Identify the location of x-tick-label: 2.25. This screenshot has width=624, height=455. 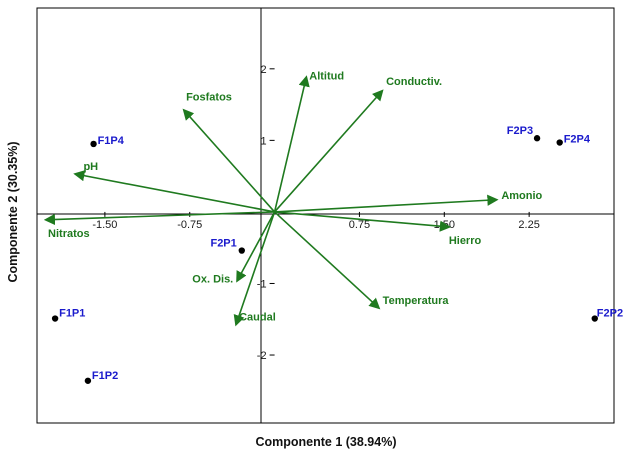
(528, 225).